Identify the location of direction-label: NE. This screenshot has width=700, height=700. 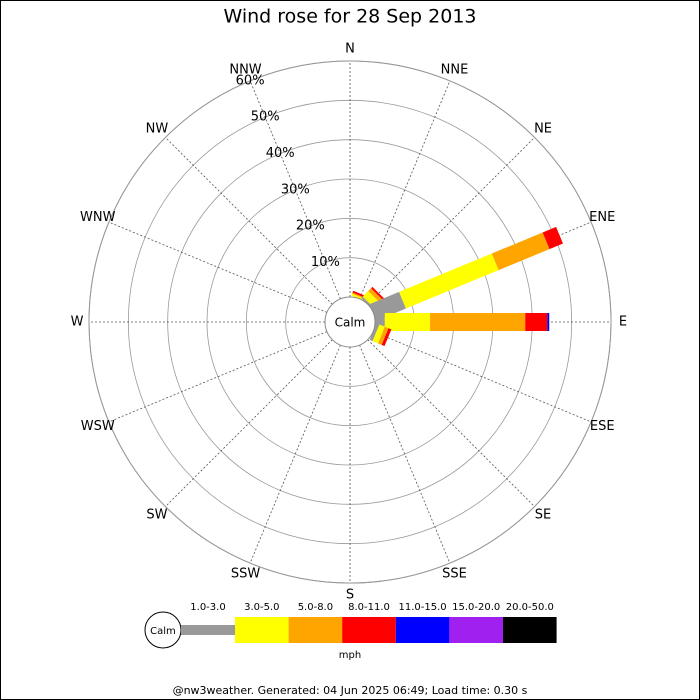
(543, 128).